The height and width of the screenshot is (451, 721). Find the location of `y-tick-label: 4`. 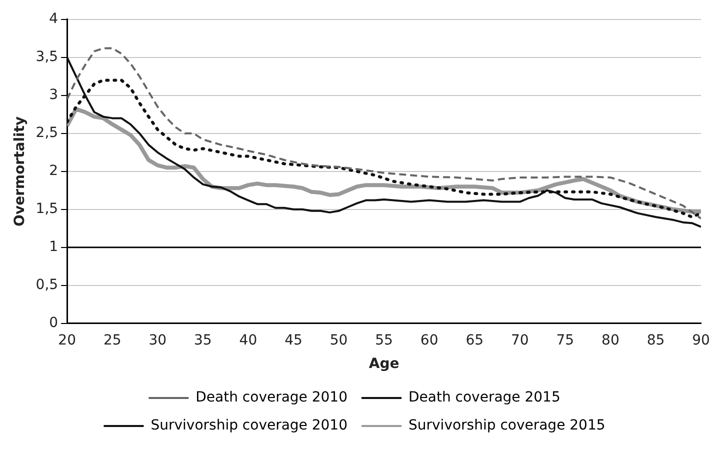

y-tick-label: 4 is located at coordinates (53, 19).